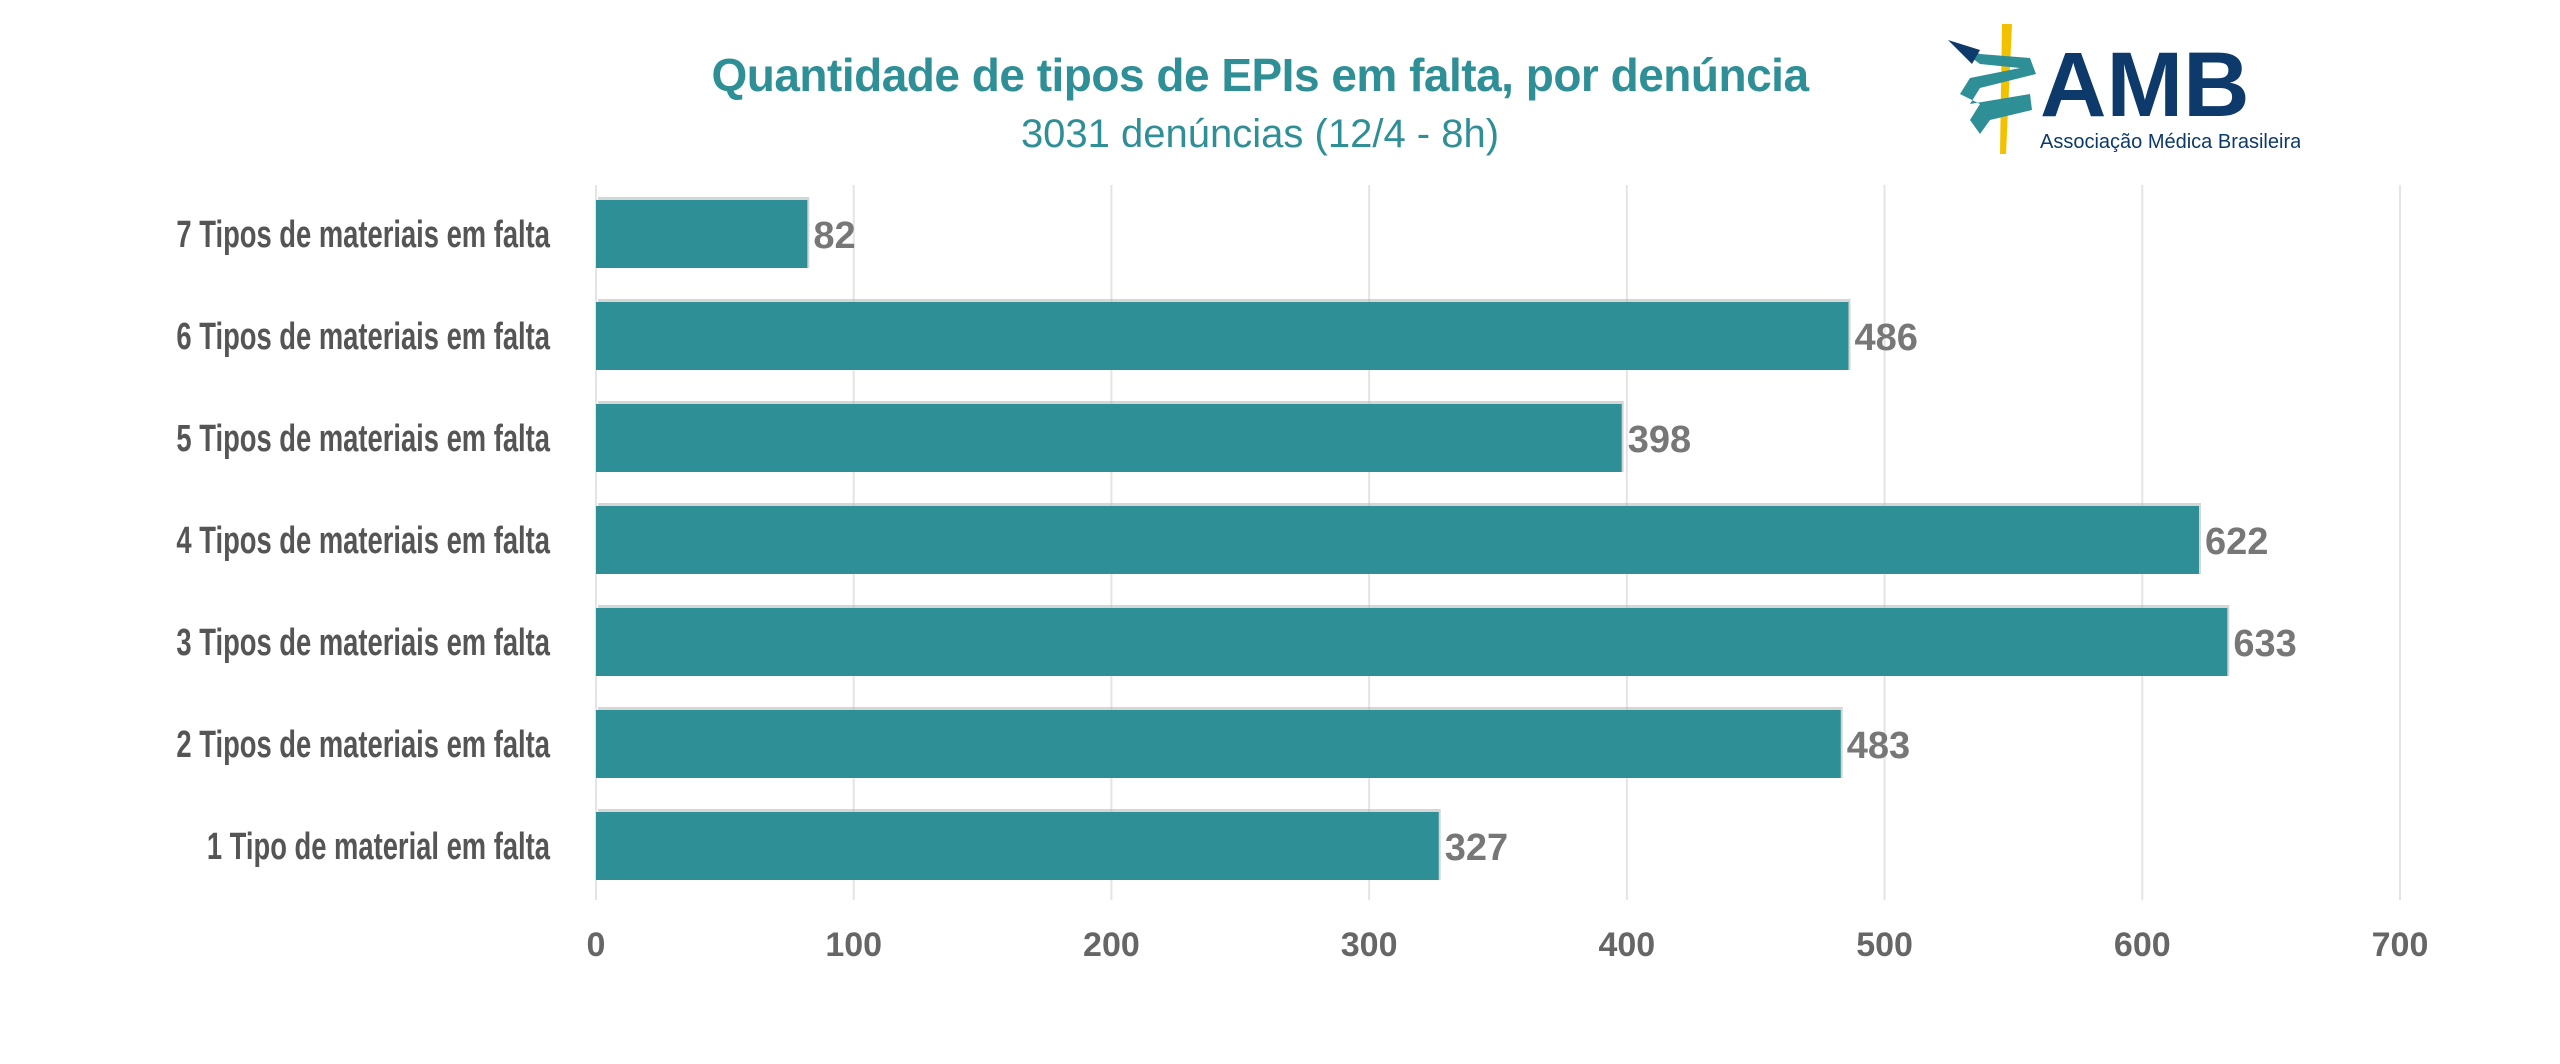 The image size is (2560, 1064). Describe the element at coordinates (2264, 644) in the screenshot. I see `data-label: 633` at that location.